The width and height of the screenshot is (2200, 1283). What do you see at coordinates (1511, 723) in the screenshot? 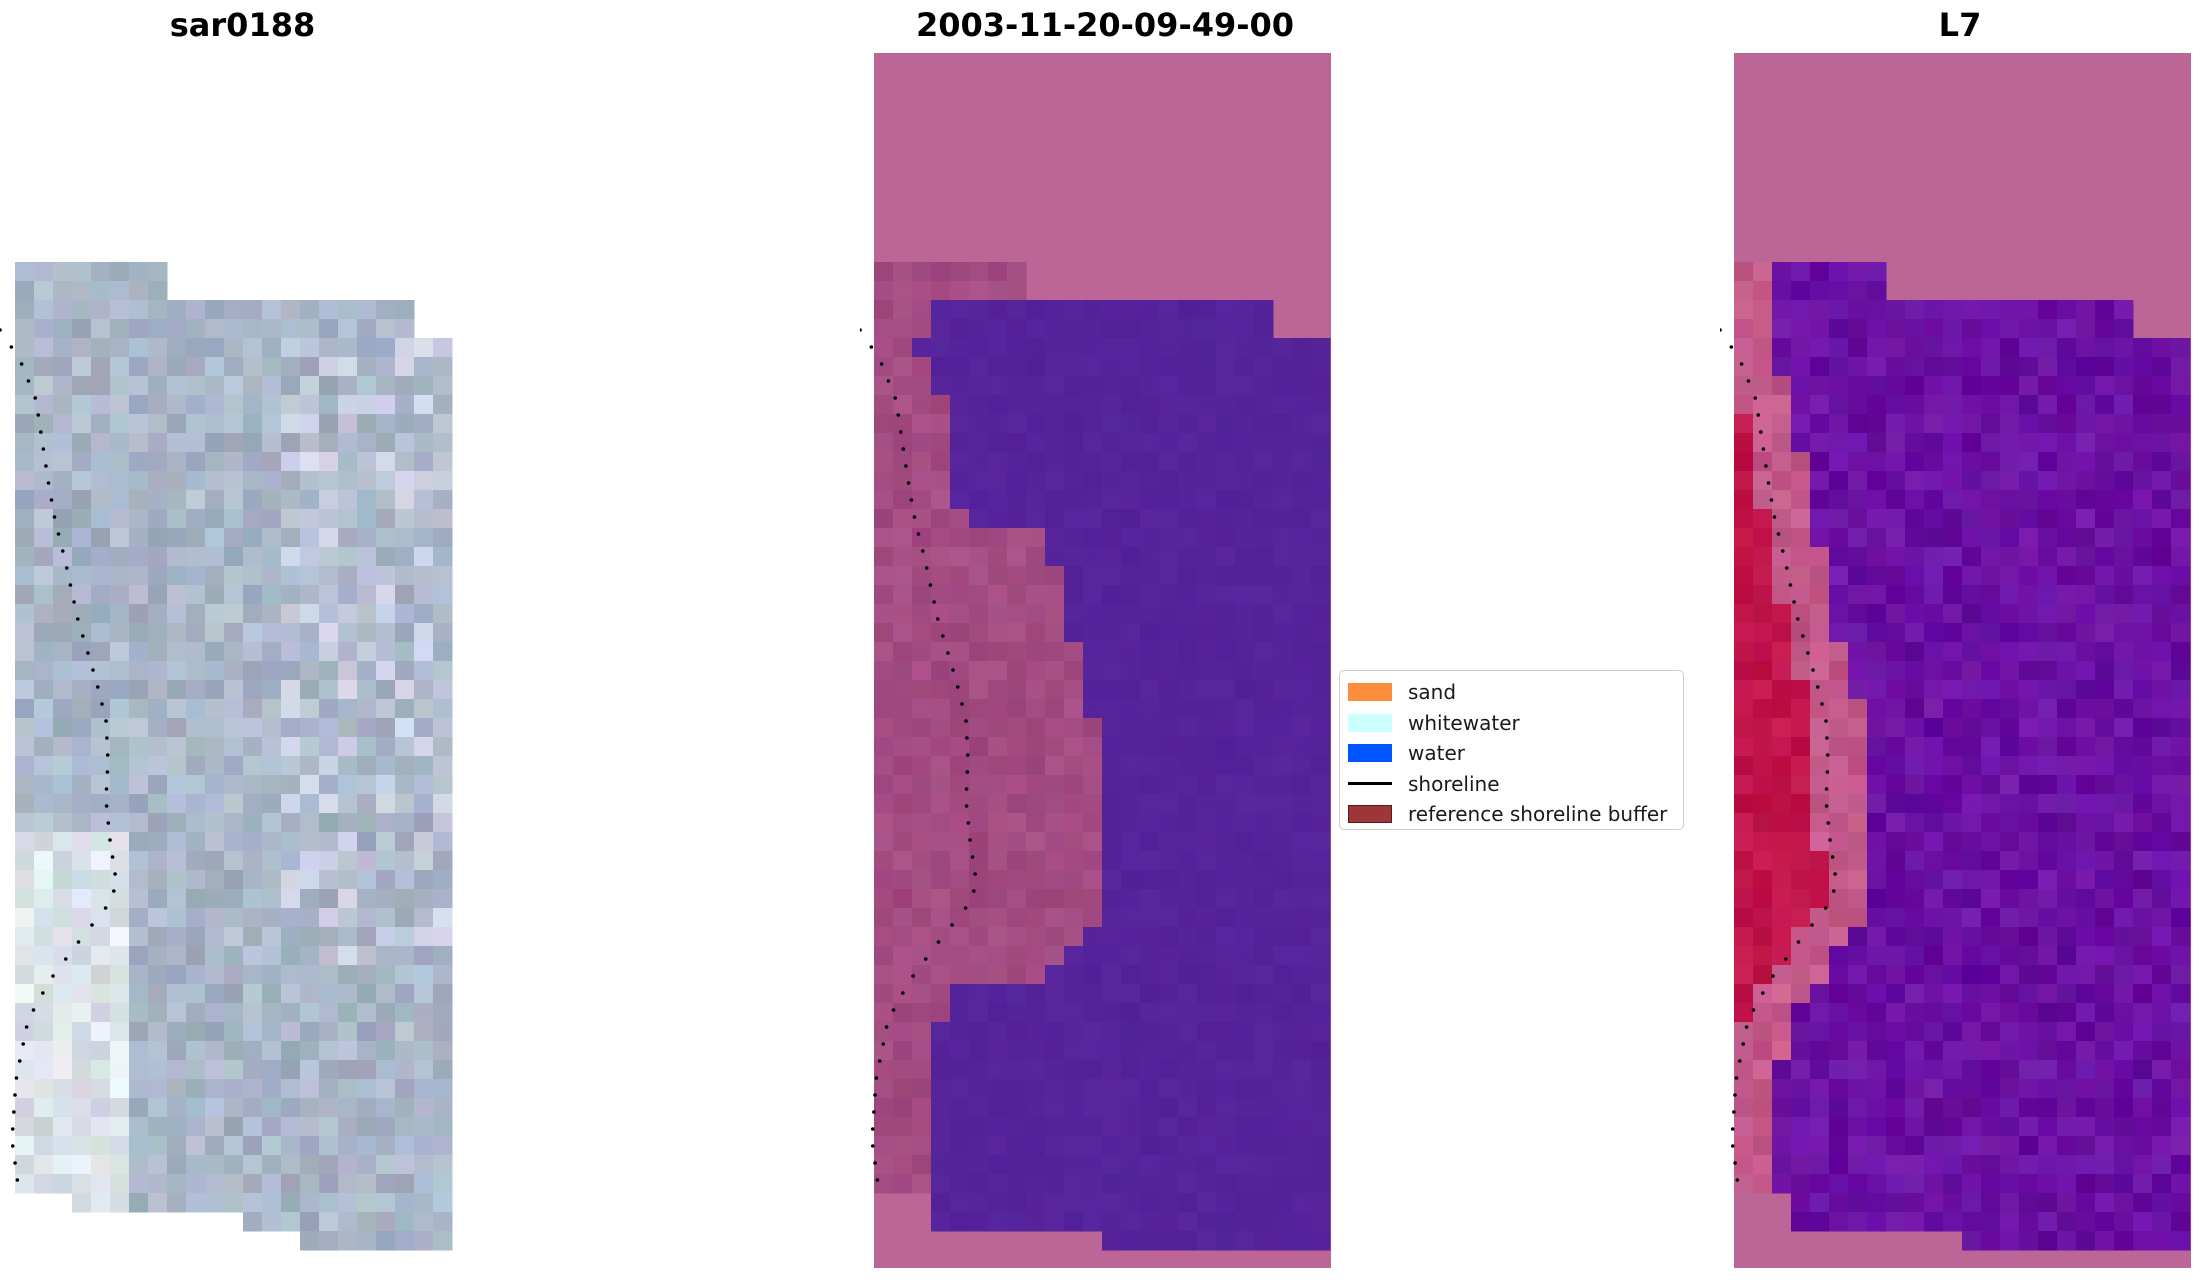
I see `legend-item-whitewater: whitewater` at bounding box center [1511, 723].